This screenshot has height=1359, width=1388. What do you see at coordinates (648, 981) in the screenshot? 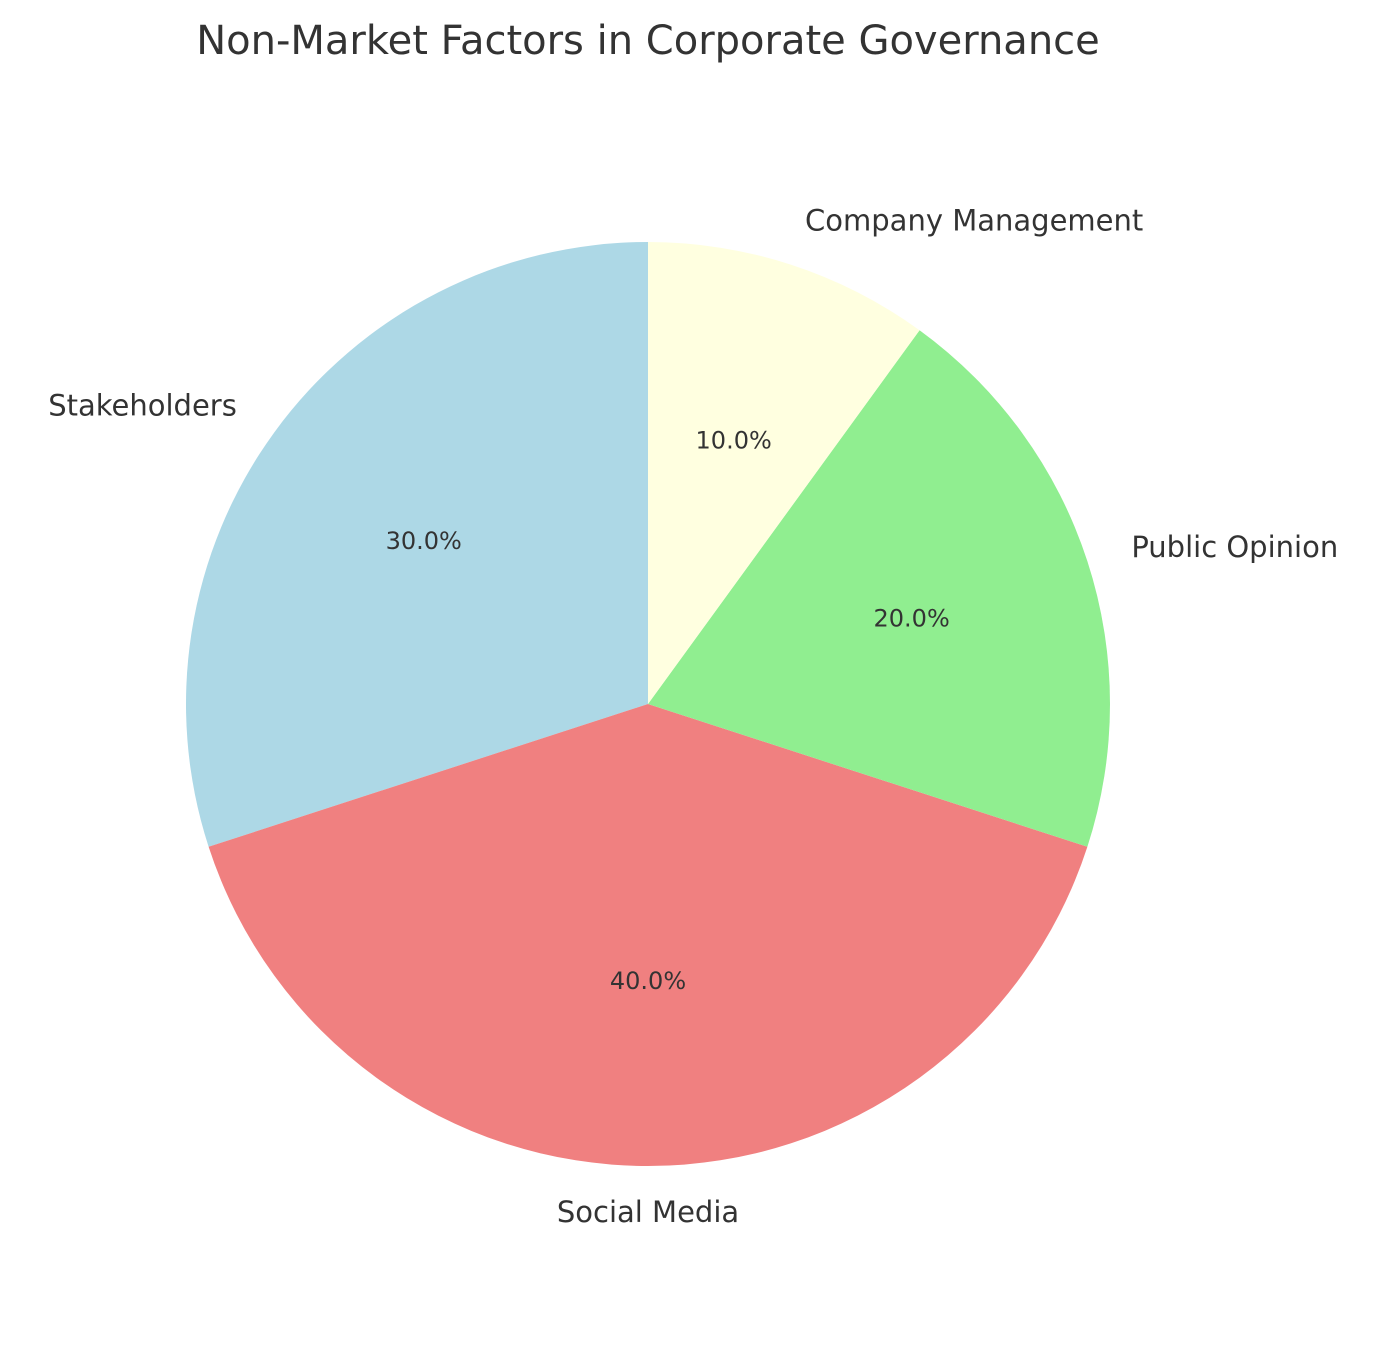
I see `percent-label-social-media: 40.0%` at bounding box center [648, 981].